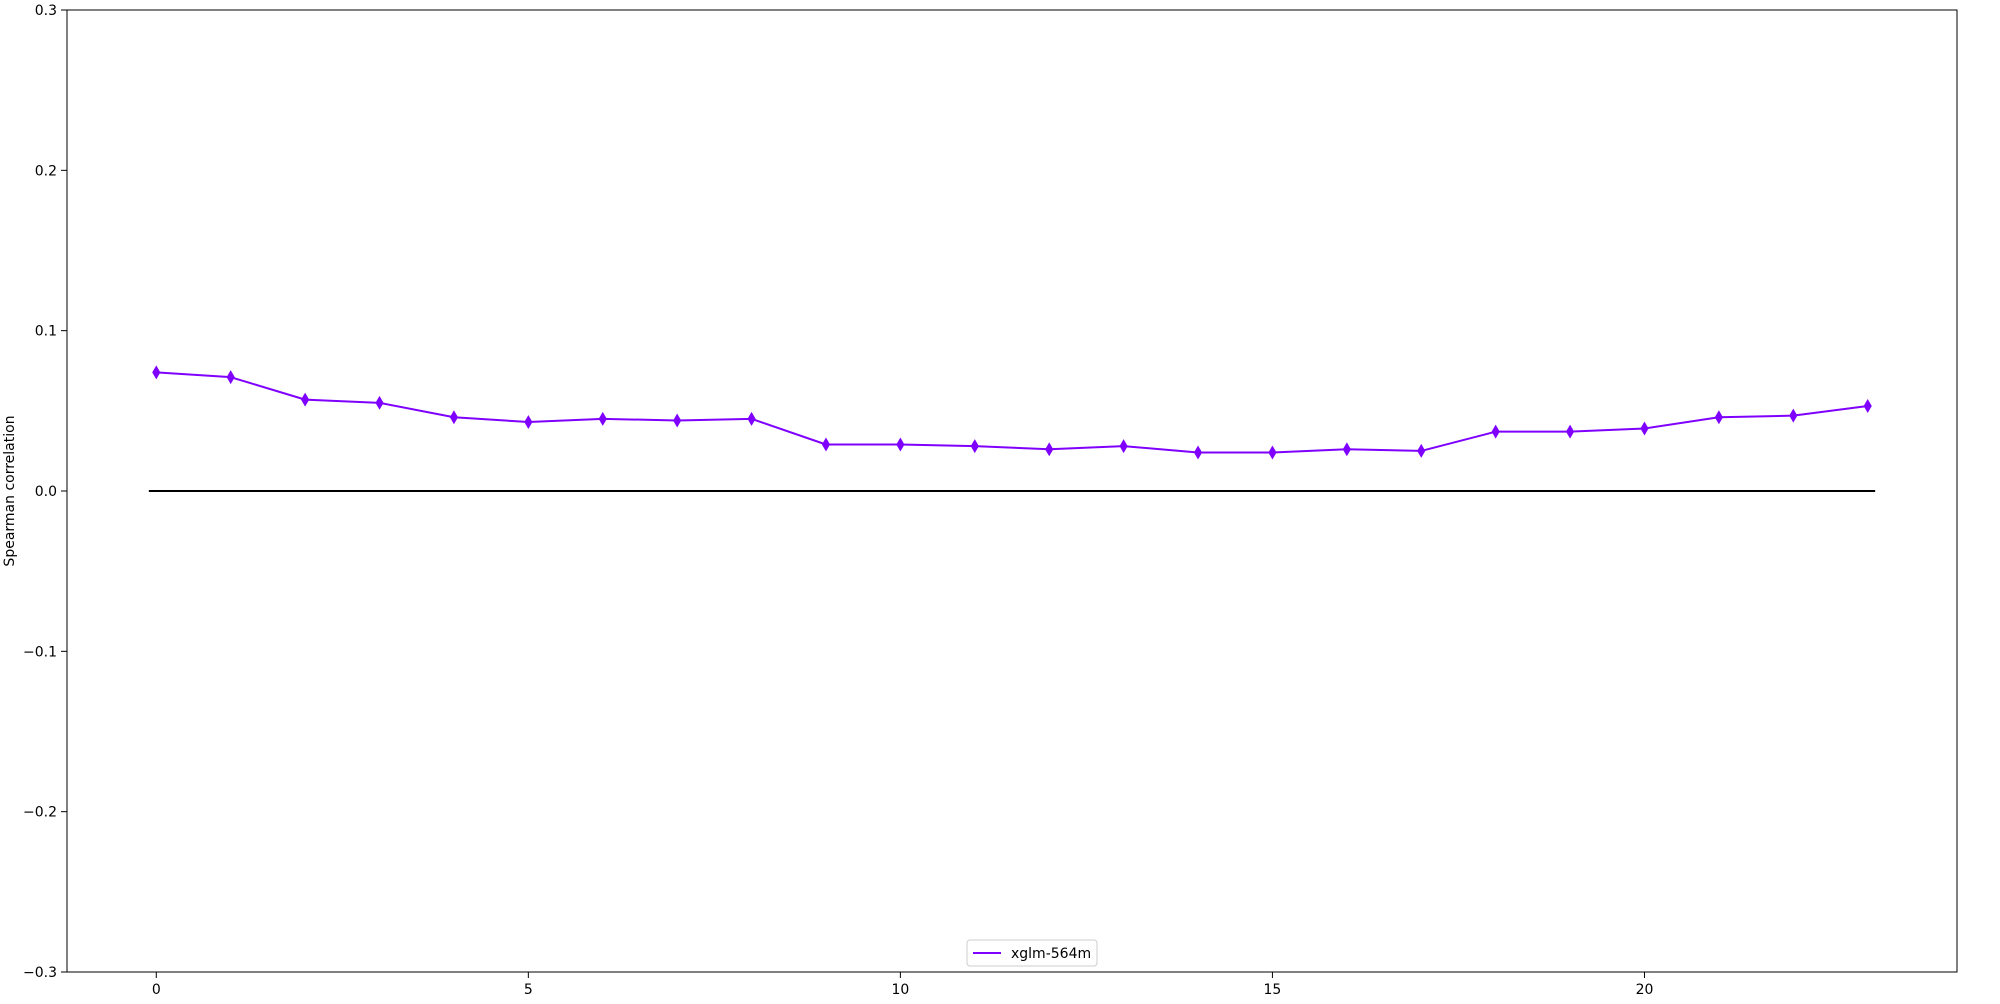 This screenshot has height=1004, width=2000. What do you see at coordinates (1645, 990) in the screenshot?
I see `x-tick-label: 20` at bounding box center [1645, 990].